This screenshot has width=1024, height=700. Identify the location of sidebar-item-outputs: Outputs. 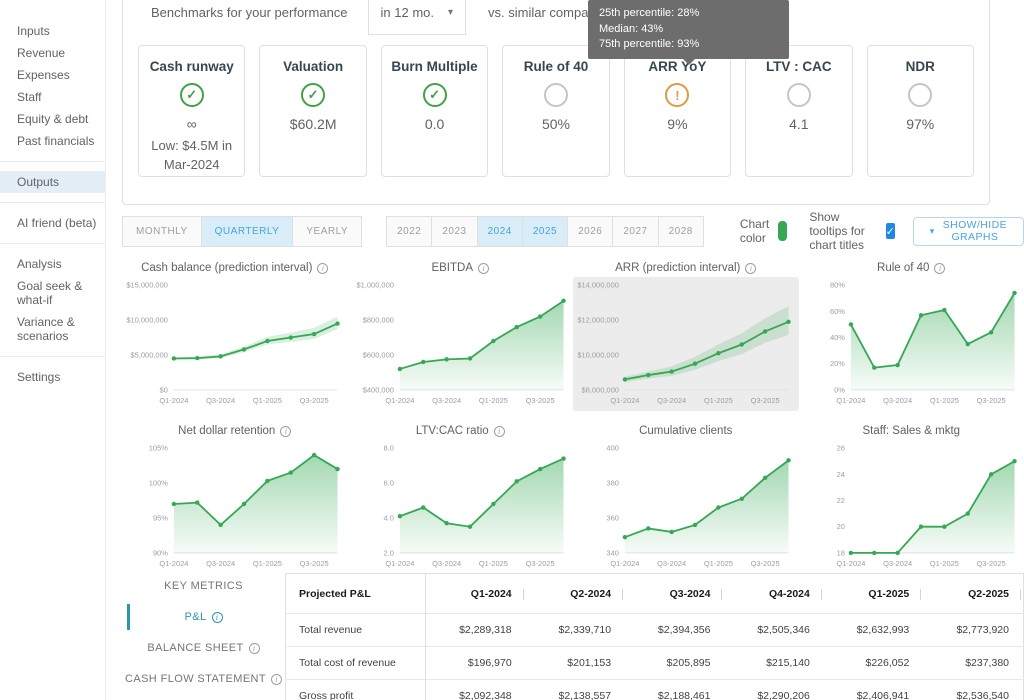
(52, 182).